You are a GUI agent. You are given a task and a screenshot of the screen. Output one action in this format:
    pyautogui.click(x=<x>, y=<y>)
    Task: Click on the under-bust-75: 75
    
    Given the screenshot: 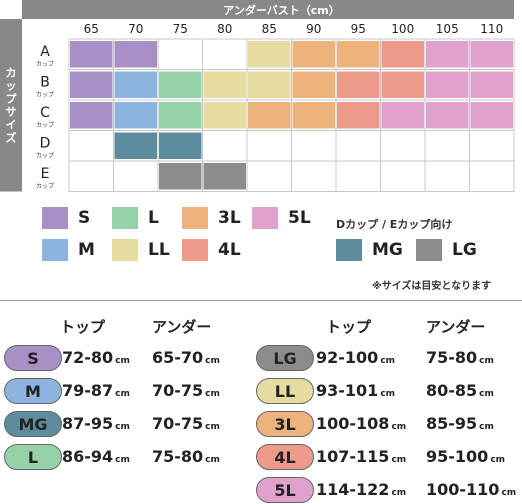 What is the action you would take?
    pyautogui.click(x=180, y=29)
    